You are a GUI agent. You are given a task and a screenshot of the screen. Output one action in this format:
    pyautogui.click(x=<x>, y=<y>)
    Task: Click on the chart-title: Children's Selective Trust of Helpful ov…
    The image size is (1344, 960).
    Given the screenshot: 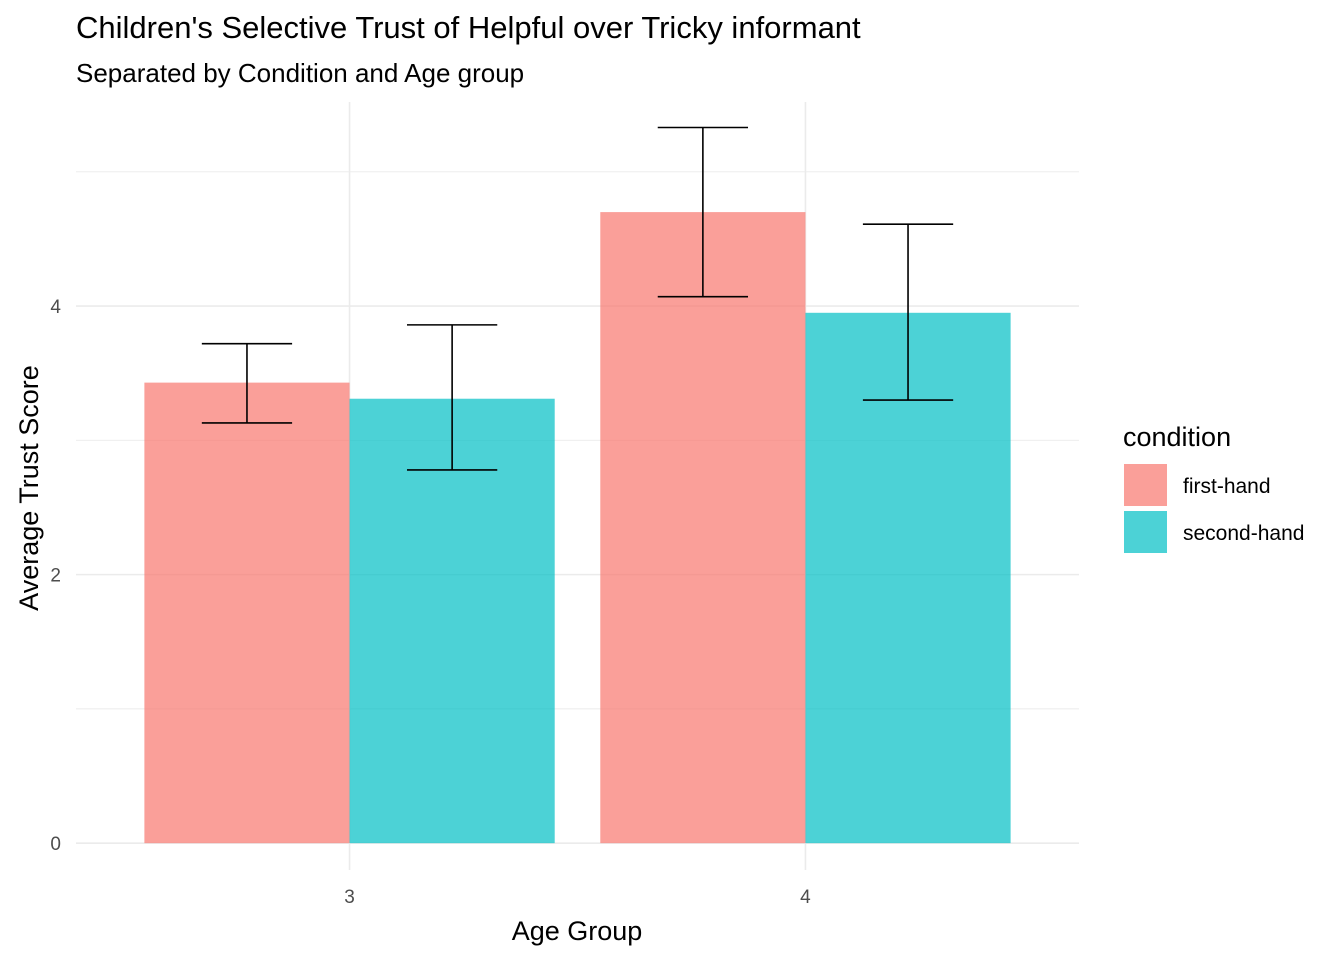 What is the action you would take?
    pyautogui.click(x=468, y=27)
    